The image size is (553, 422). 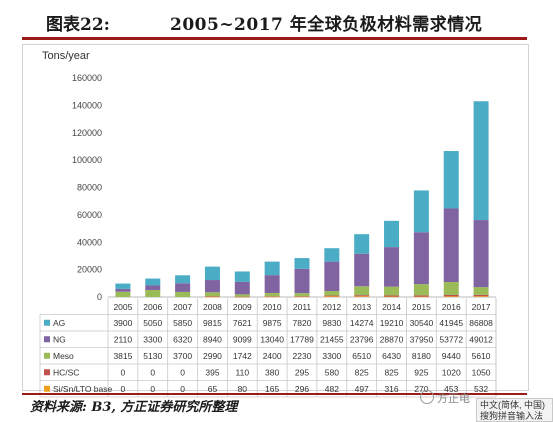 What do you see at coordinates (421, 307) in the screenshot?
I see `x-tick-label: 2015` at bounding box center [421, 307].